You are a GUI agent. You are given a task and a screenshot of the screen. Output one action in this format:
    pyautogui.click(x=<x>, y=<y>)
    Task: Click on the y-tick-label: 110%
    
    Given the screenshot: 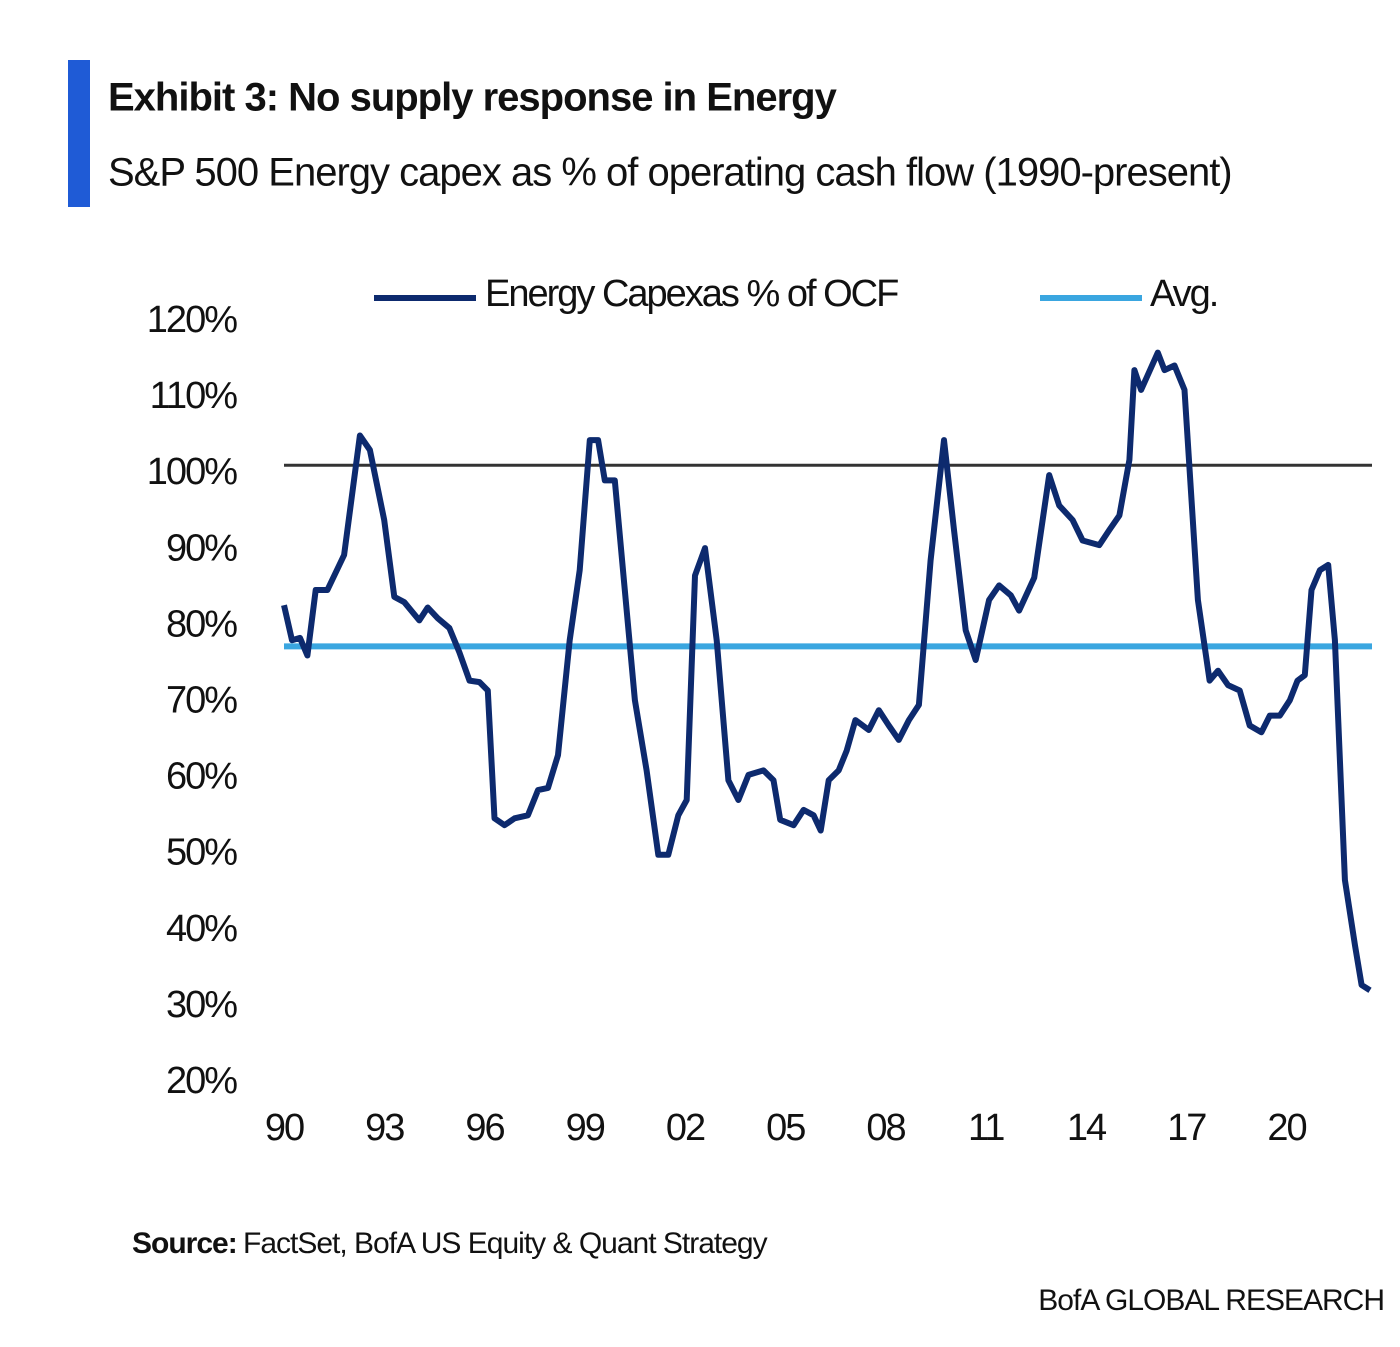 What is the action you would take?
    pyautogui.click(x=194, y=396)
    